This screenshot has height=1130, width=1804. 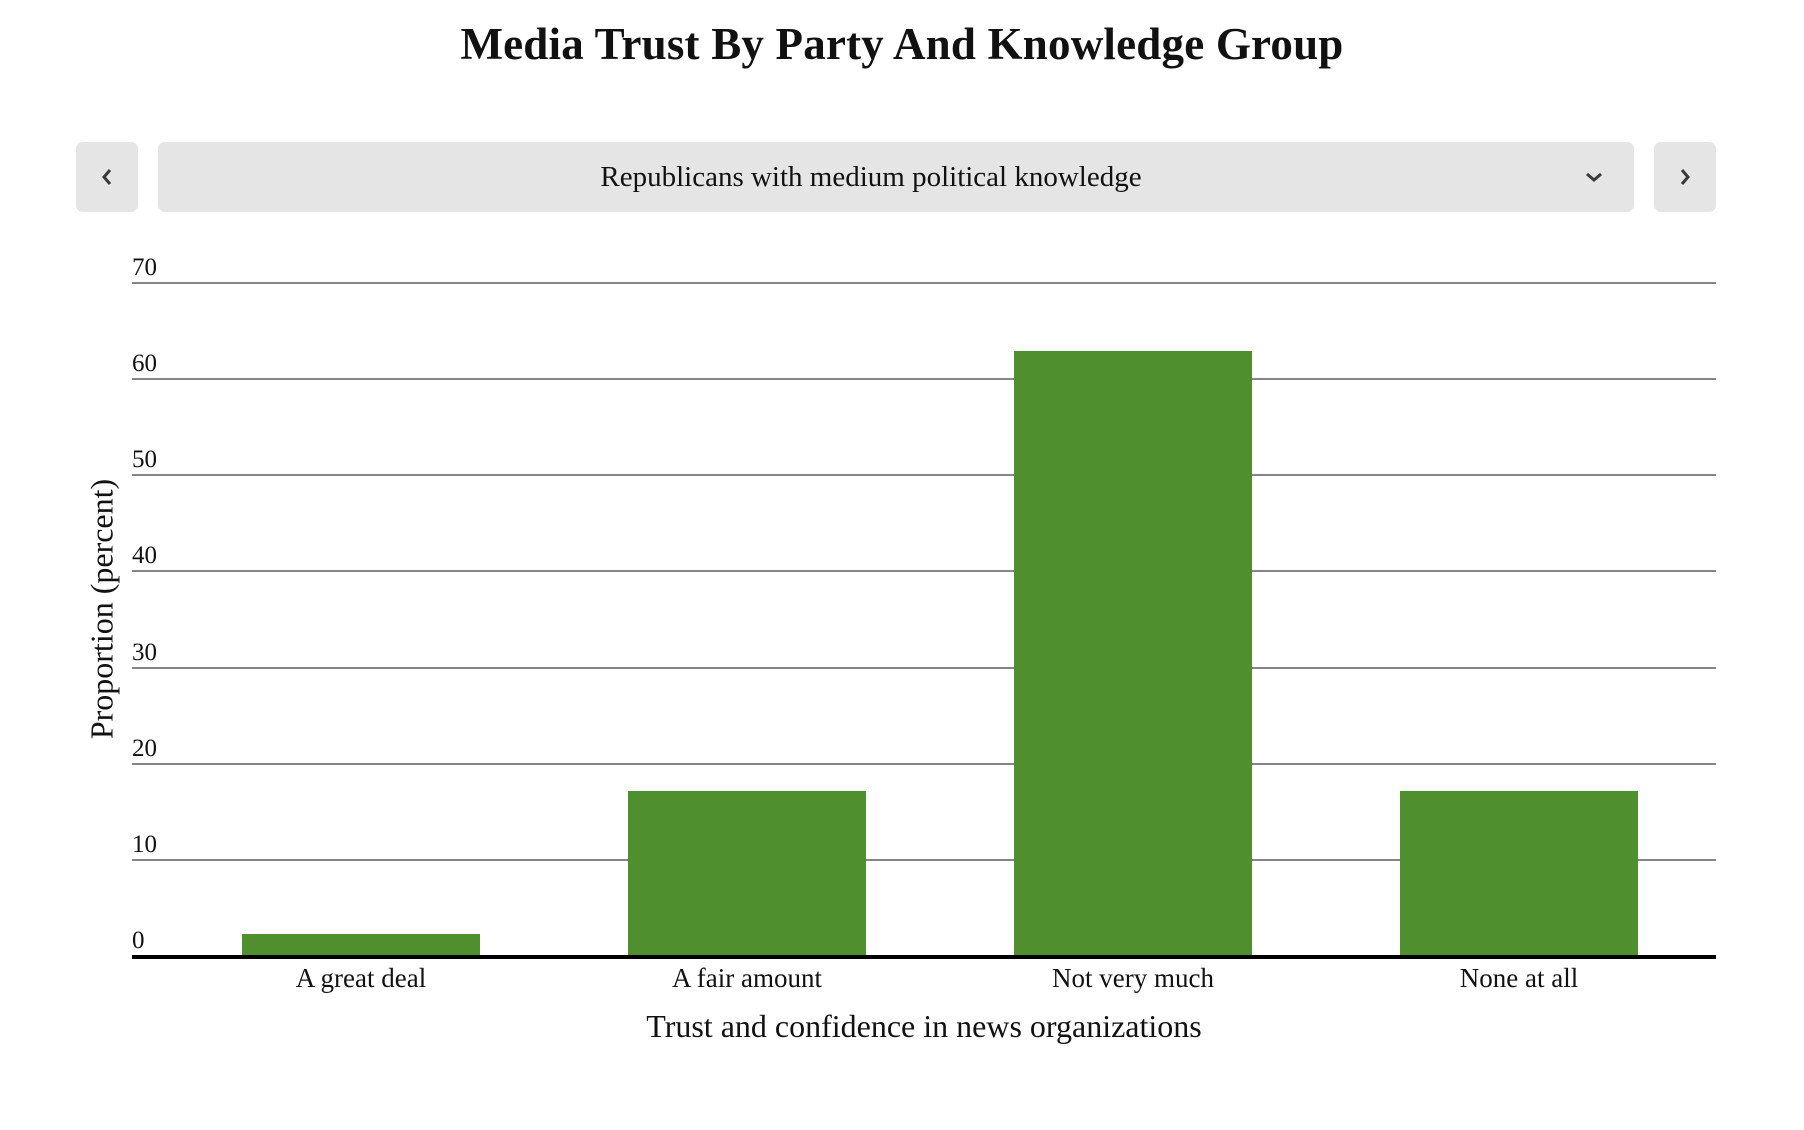 I want to click on y-tick-label: 50, so click(x=144, y=460).